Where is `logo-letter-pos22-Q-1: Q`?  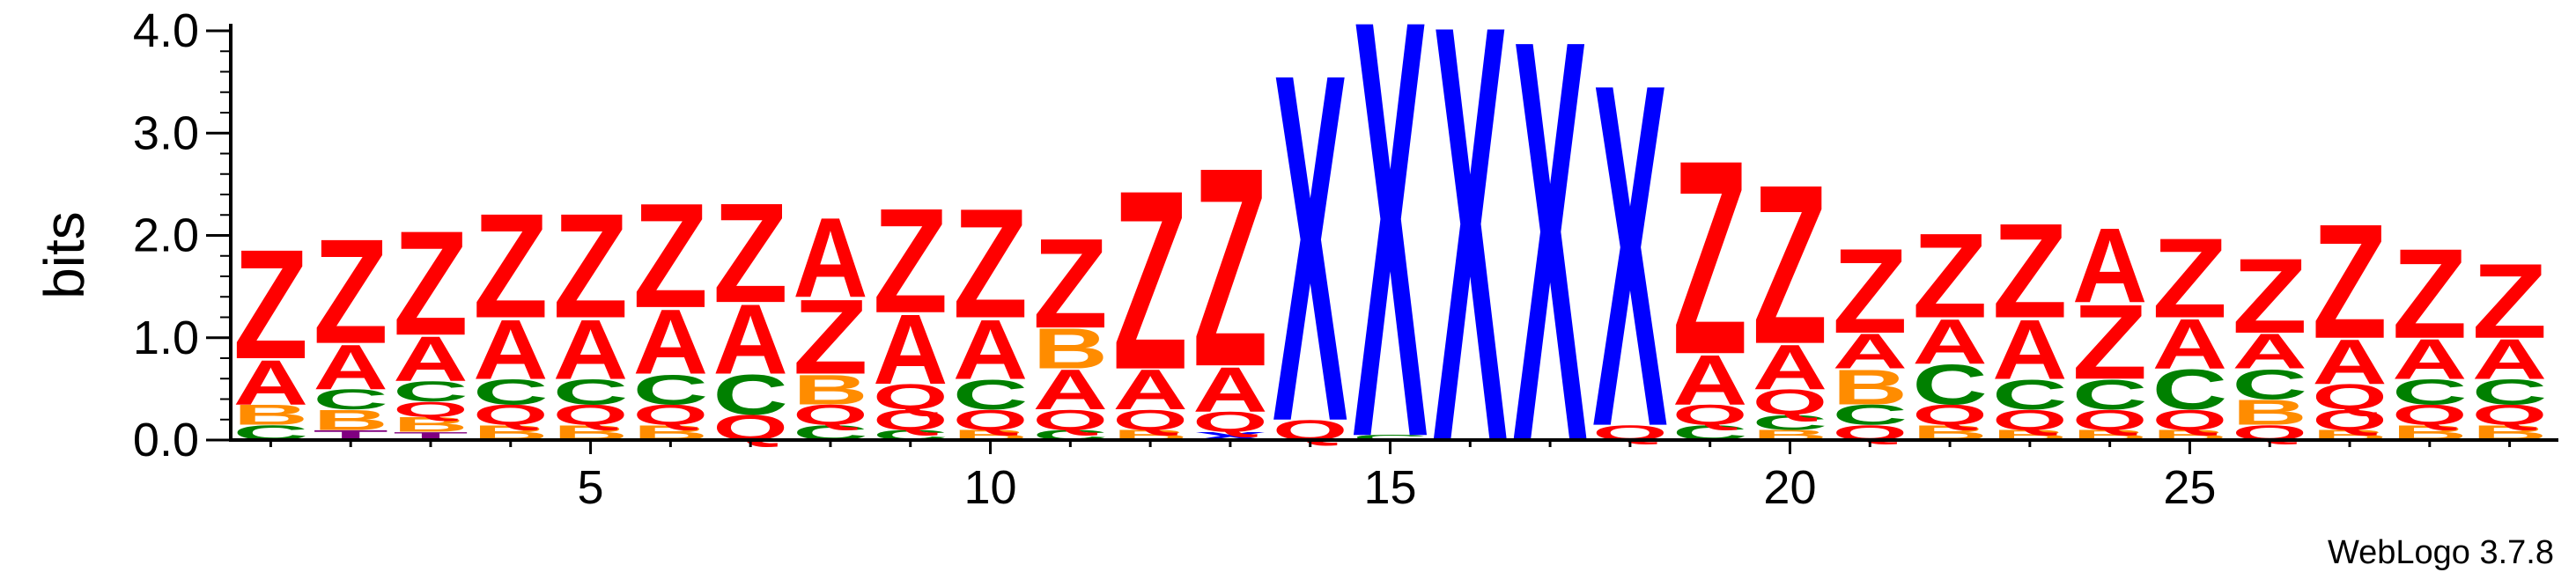 logo-letter-pos22-Q-1: Q is located at coordinates (1949, 416).